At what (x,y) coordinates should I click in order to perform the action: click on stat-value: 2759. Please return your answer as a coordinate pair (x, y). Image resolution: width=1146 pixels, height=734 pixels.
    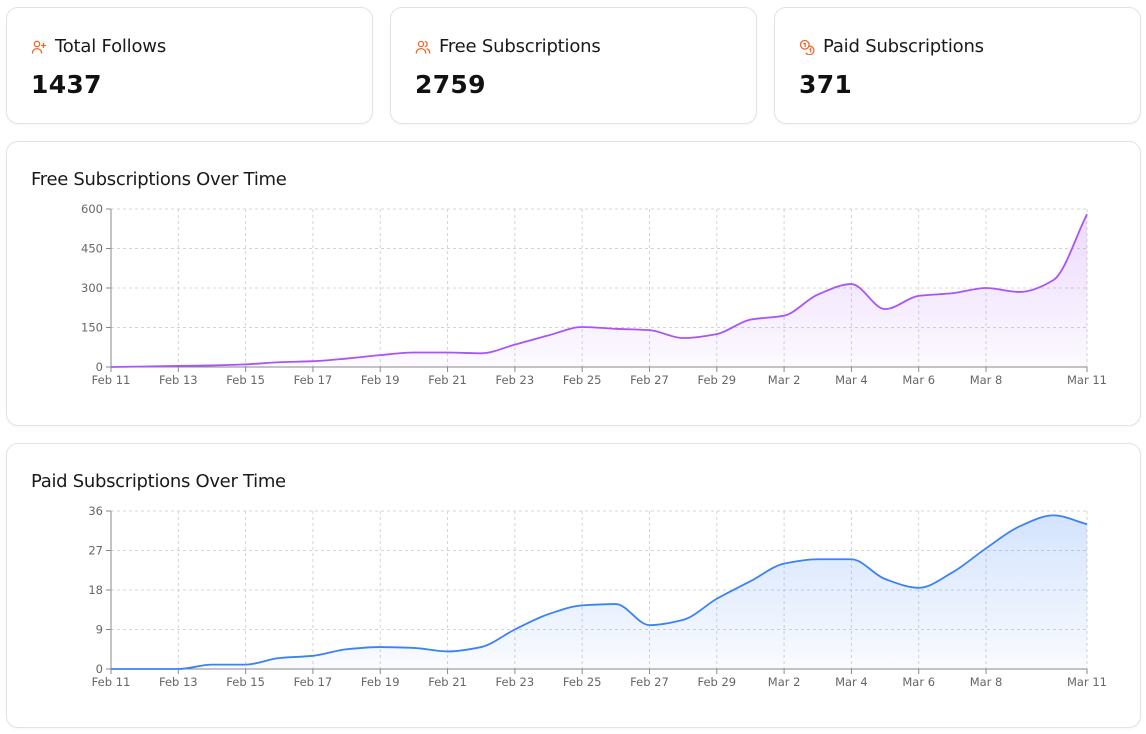
    Looking at the image, I should click on (450, 84).